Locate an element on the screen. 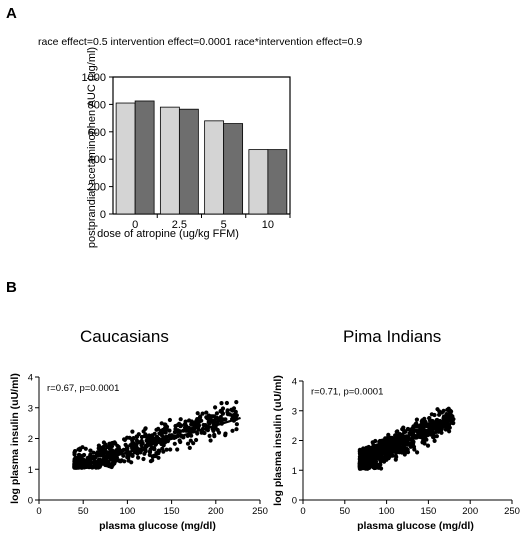  bar-y-tick-label: 0 is located at coordinates (103, 215).